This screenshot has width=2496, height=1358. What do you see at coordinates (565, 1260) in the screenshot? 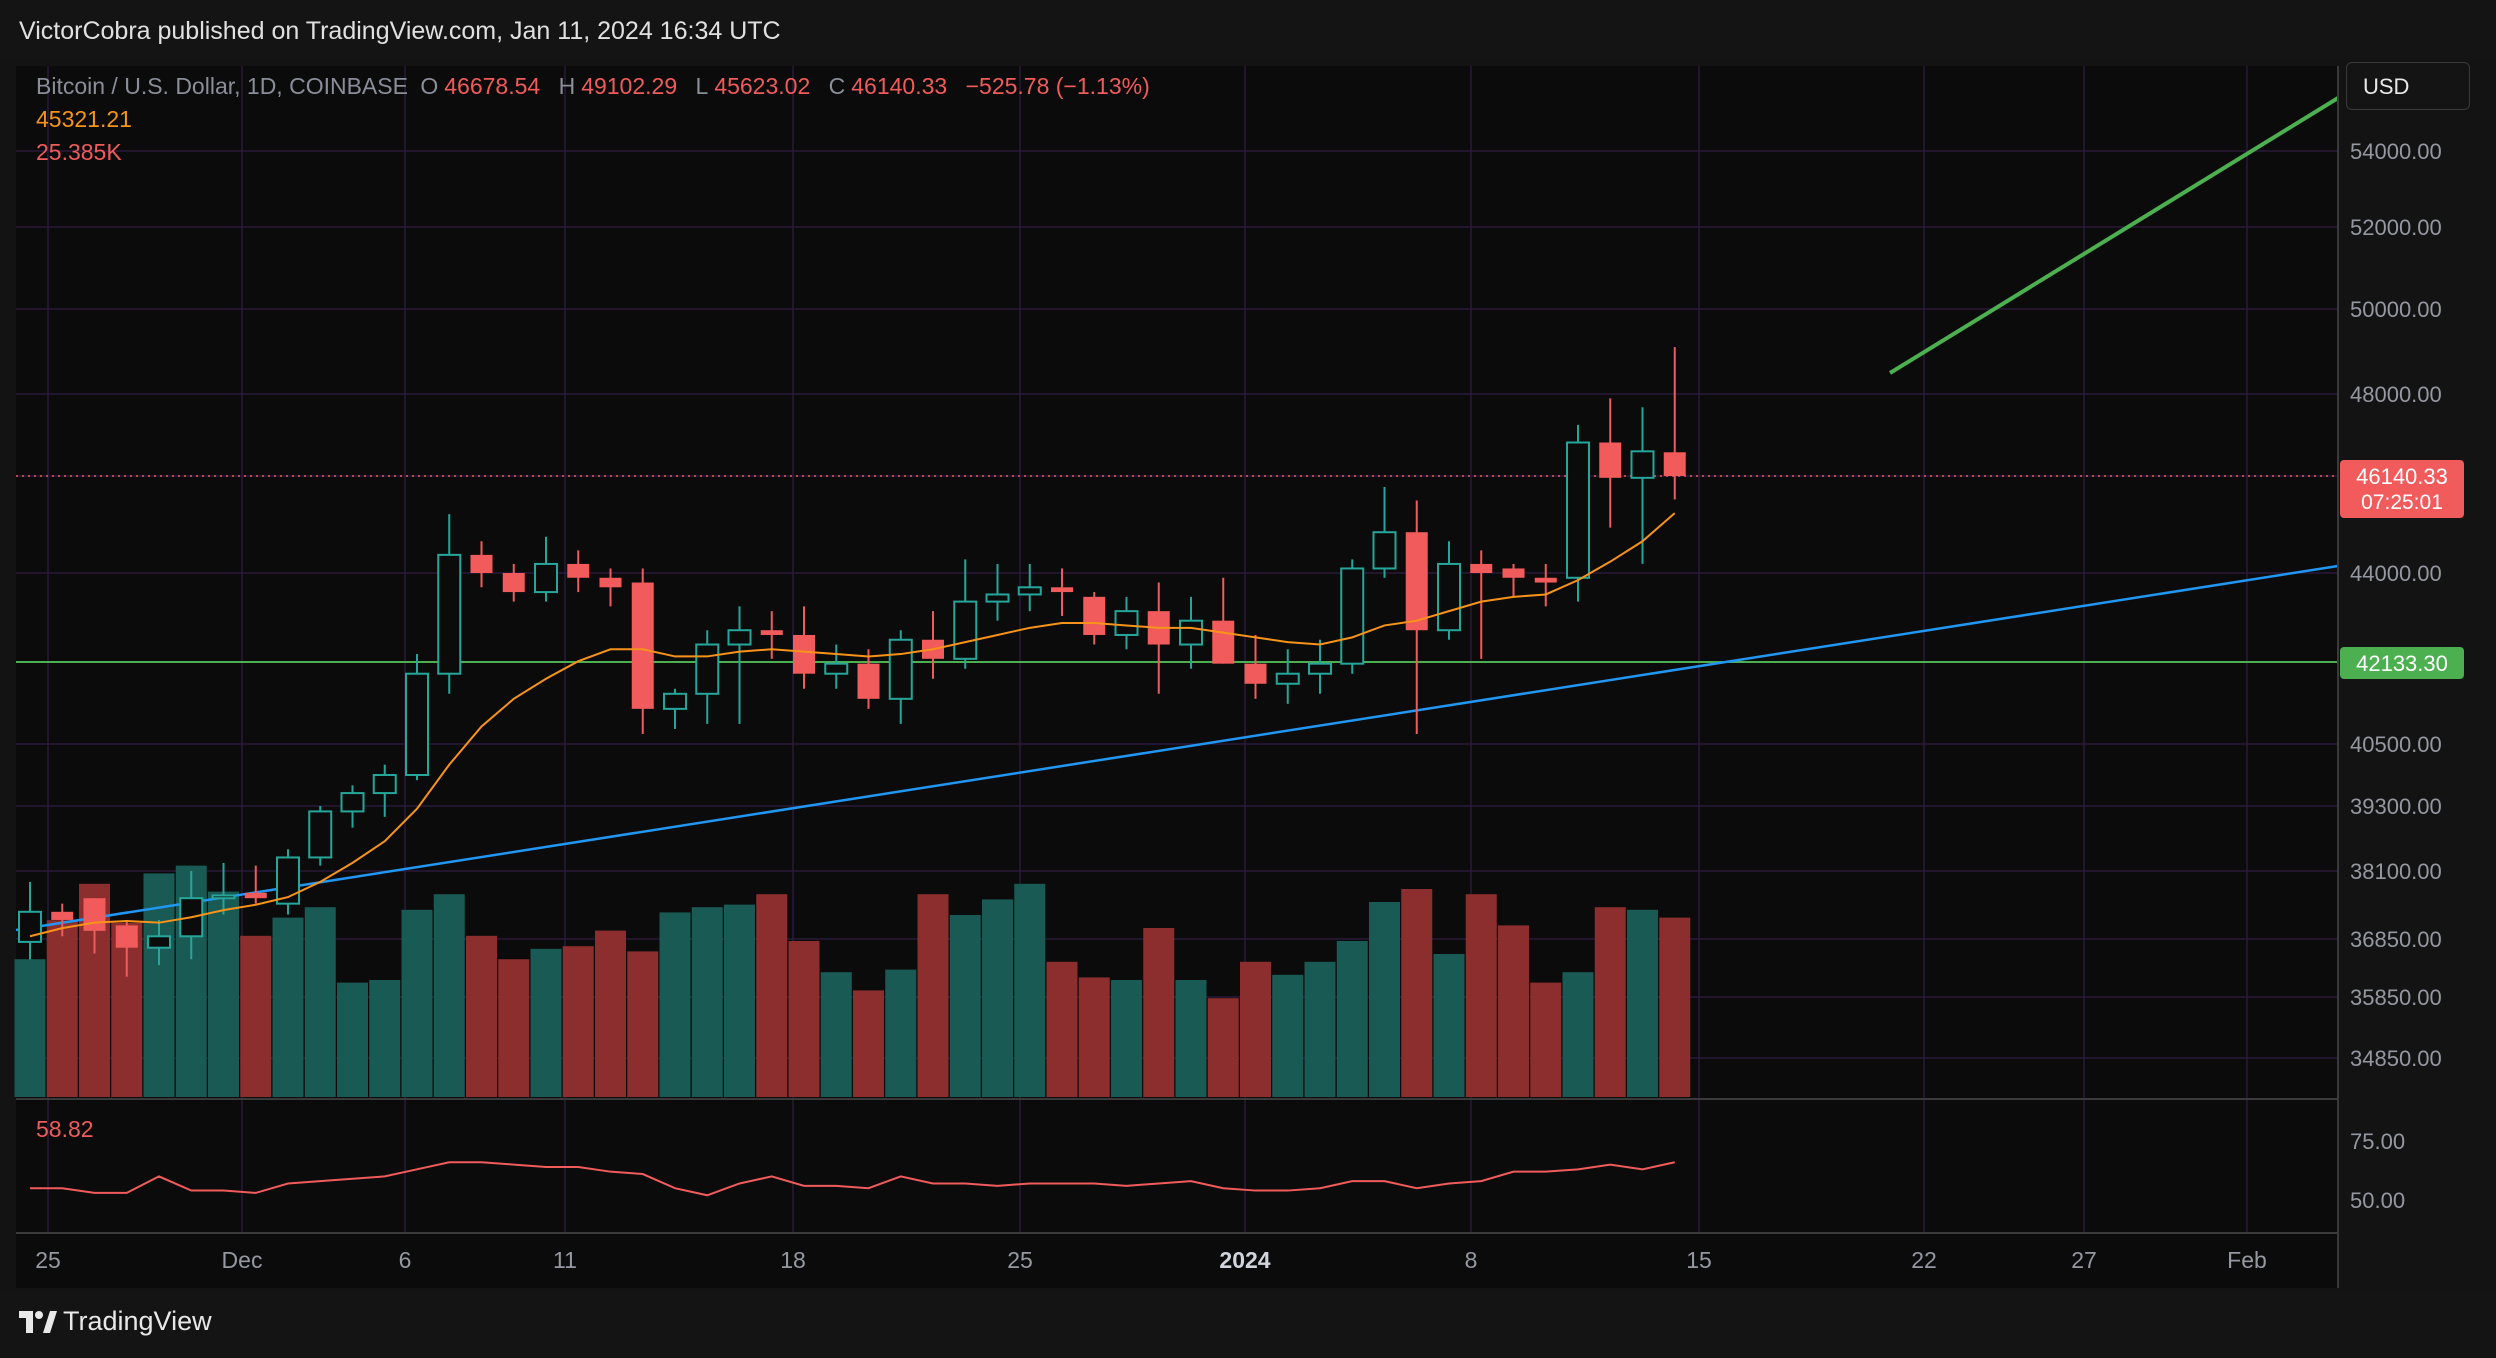
I see `x-tick-label-3: 11` at bounding box center [565, 1260].